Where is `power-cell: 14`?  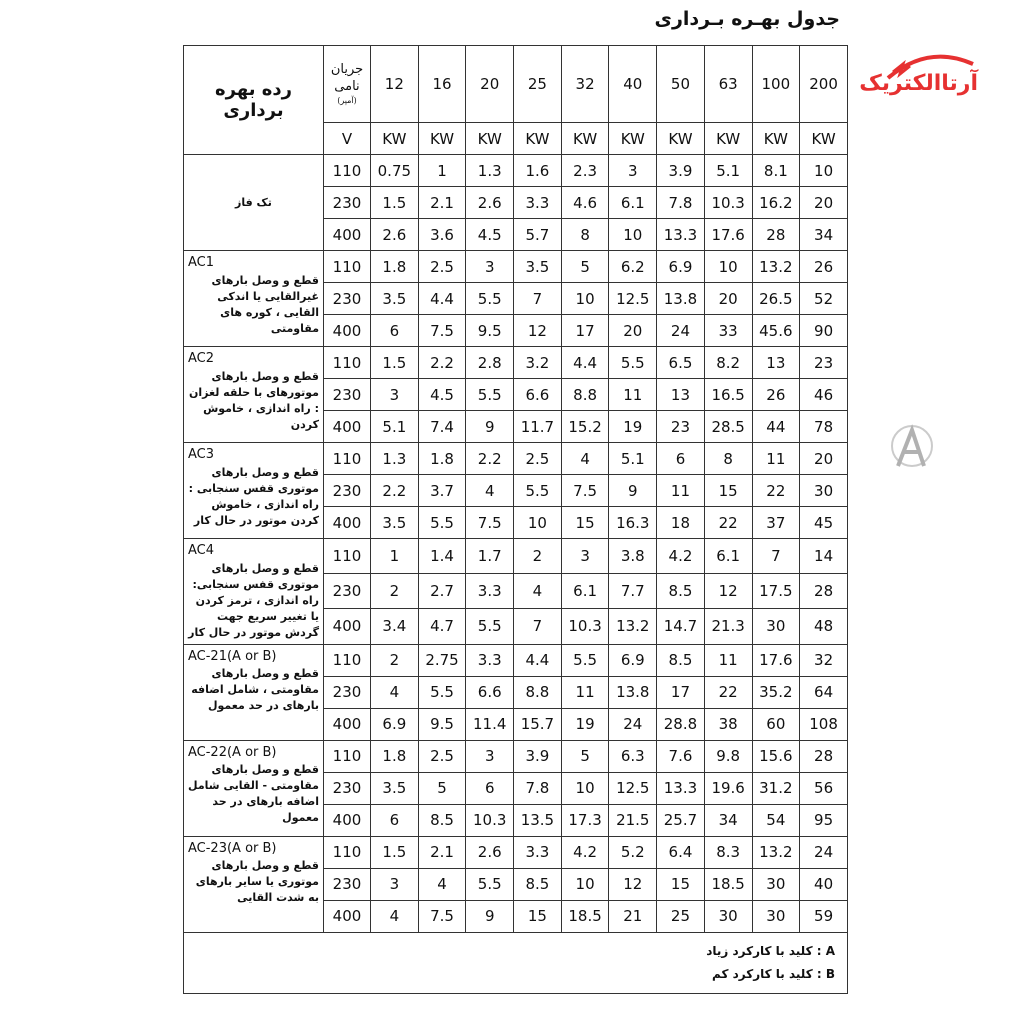
power-cell: 14 is located at coordinates (823, 556).